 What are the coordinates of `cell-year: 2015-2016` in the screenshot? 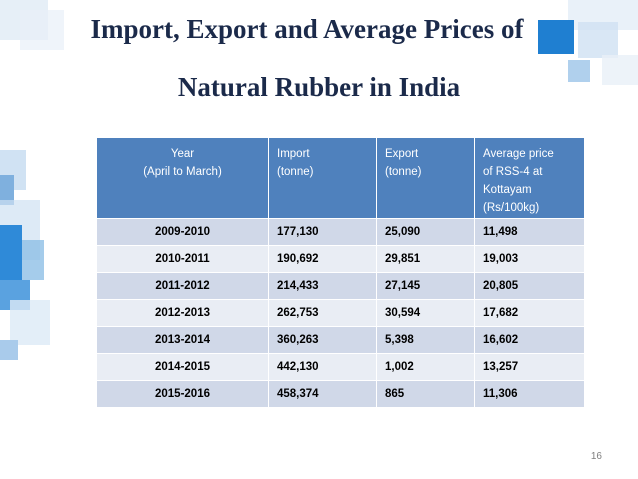 It's located at (182, 394).